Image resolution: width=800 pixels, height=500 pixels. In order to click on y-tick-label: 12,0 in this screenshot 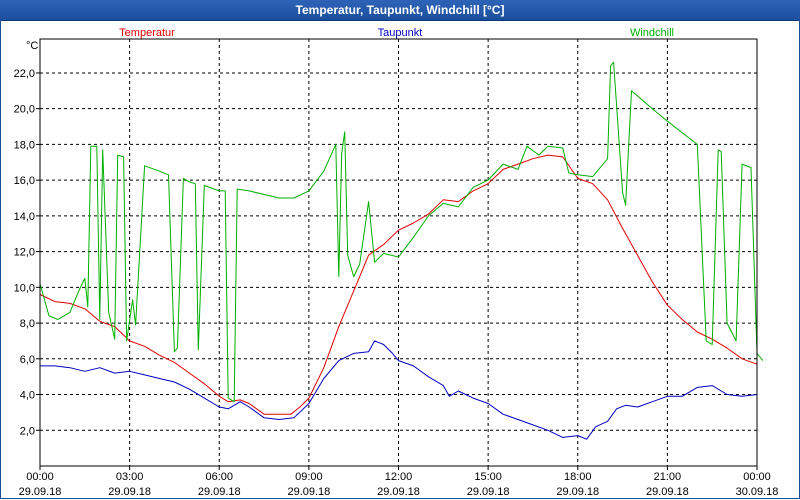, I will do `click(24, 253)`.